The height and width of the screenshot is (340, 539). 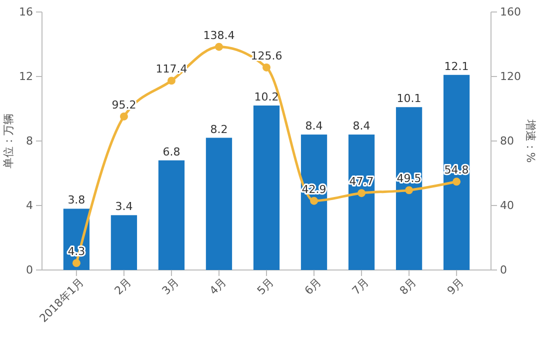 I want to click on x-tick-label: 8月, so click(x=408, y=287).